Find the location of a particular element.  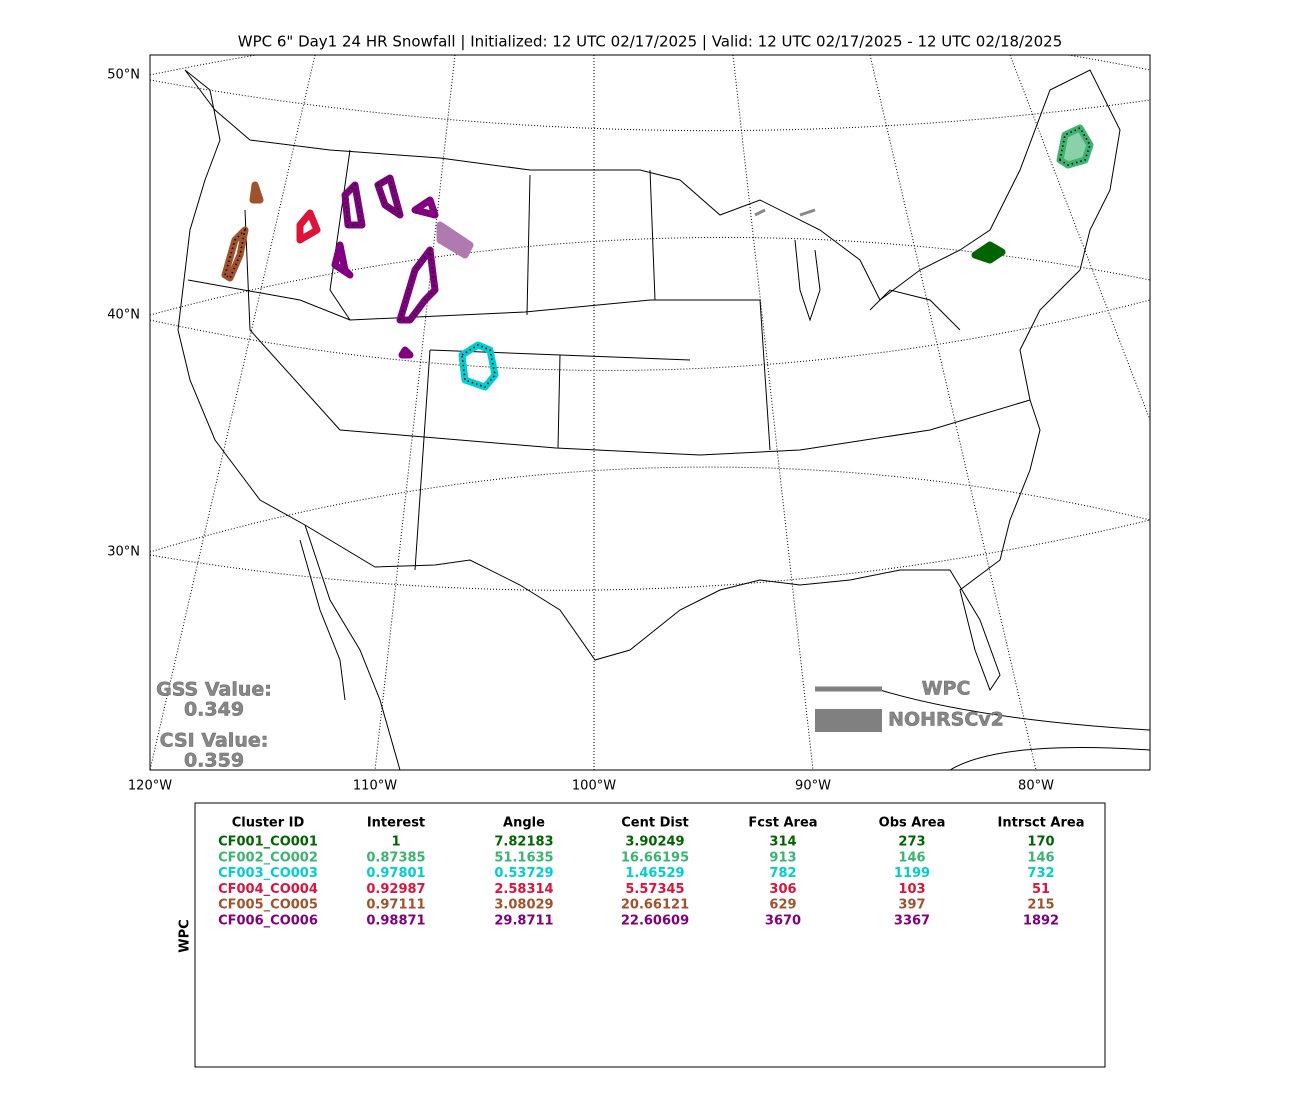

lon-labels: 120°W 110°W 100°W 90°W 80°W is located at coordinates (591, 786).